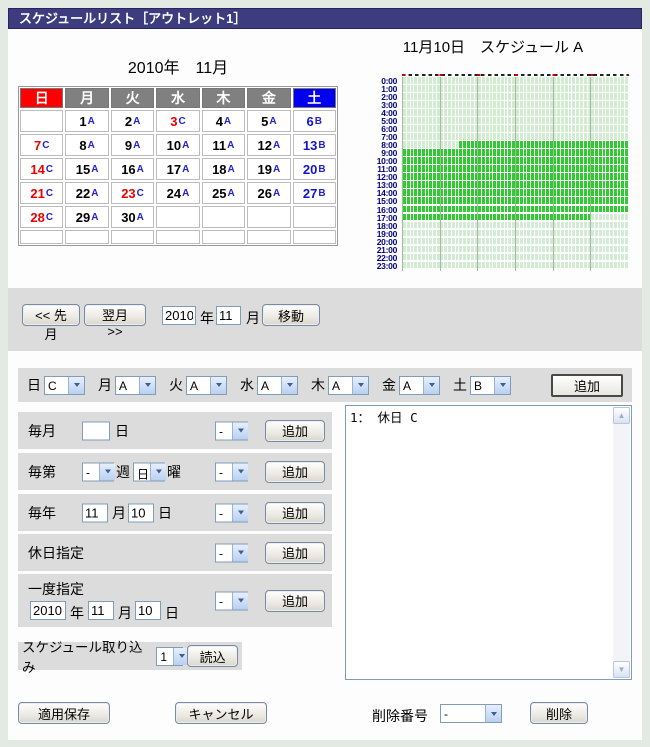  What do you see at coordinates (105, 385) in the screenshot?
I see `weekday-label-月: 月` at bounding box center [105, 385].